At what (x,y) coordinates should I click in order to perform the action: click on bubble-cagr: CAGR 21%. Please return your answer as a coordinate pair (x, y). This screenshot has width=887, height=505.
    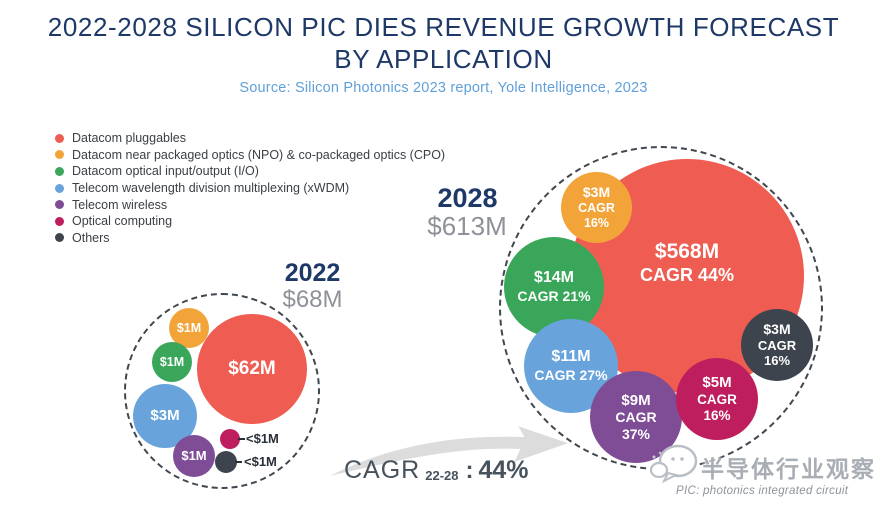
    Looking at the image, I should click on (554, 296).